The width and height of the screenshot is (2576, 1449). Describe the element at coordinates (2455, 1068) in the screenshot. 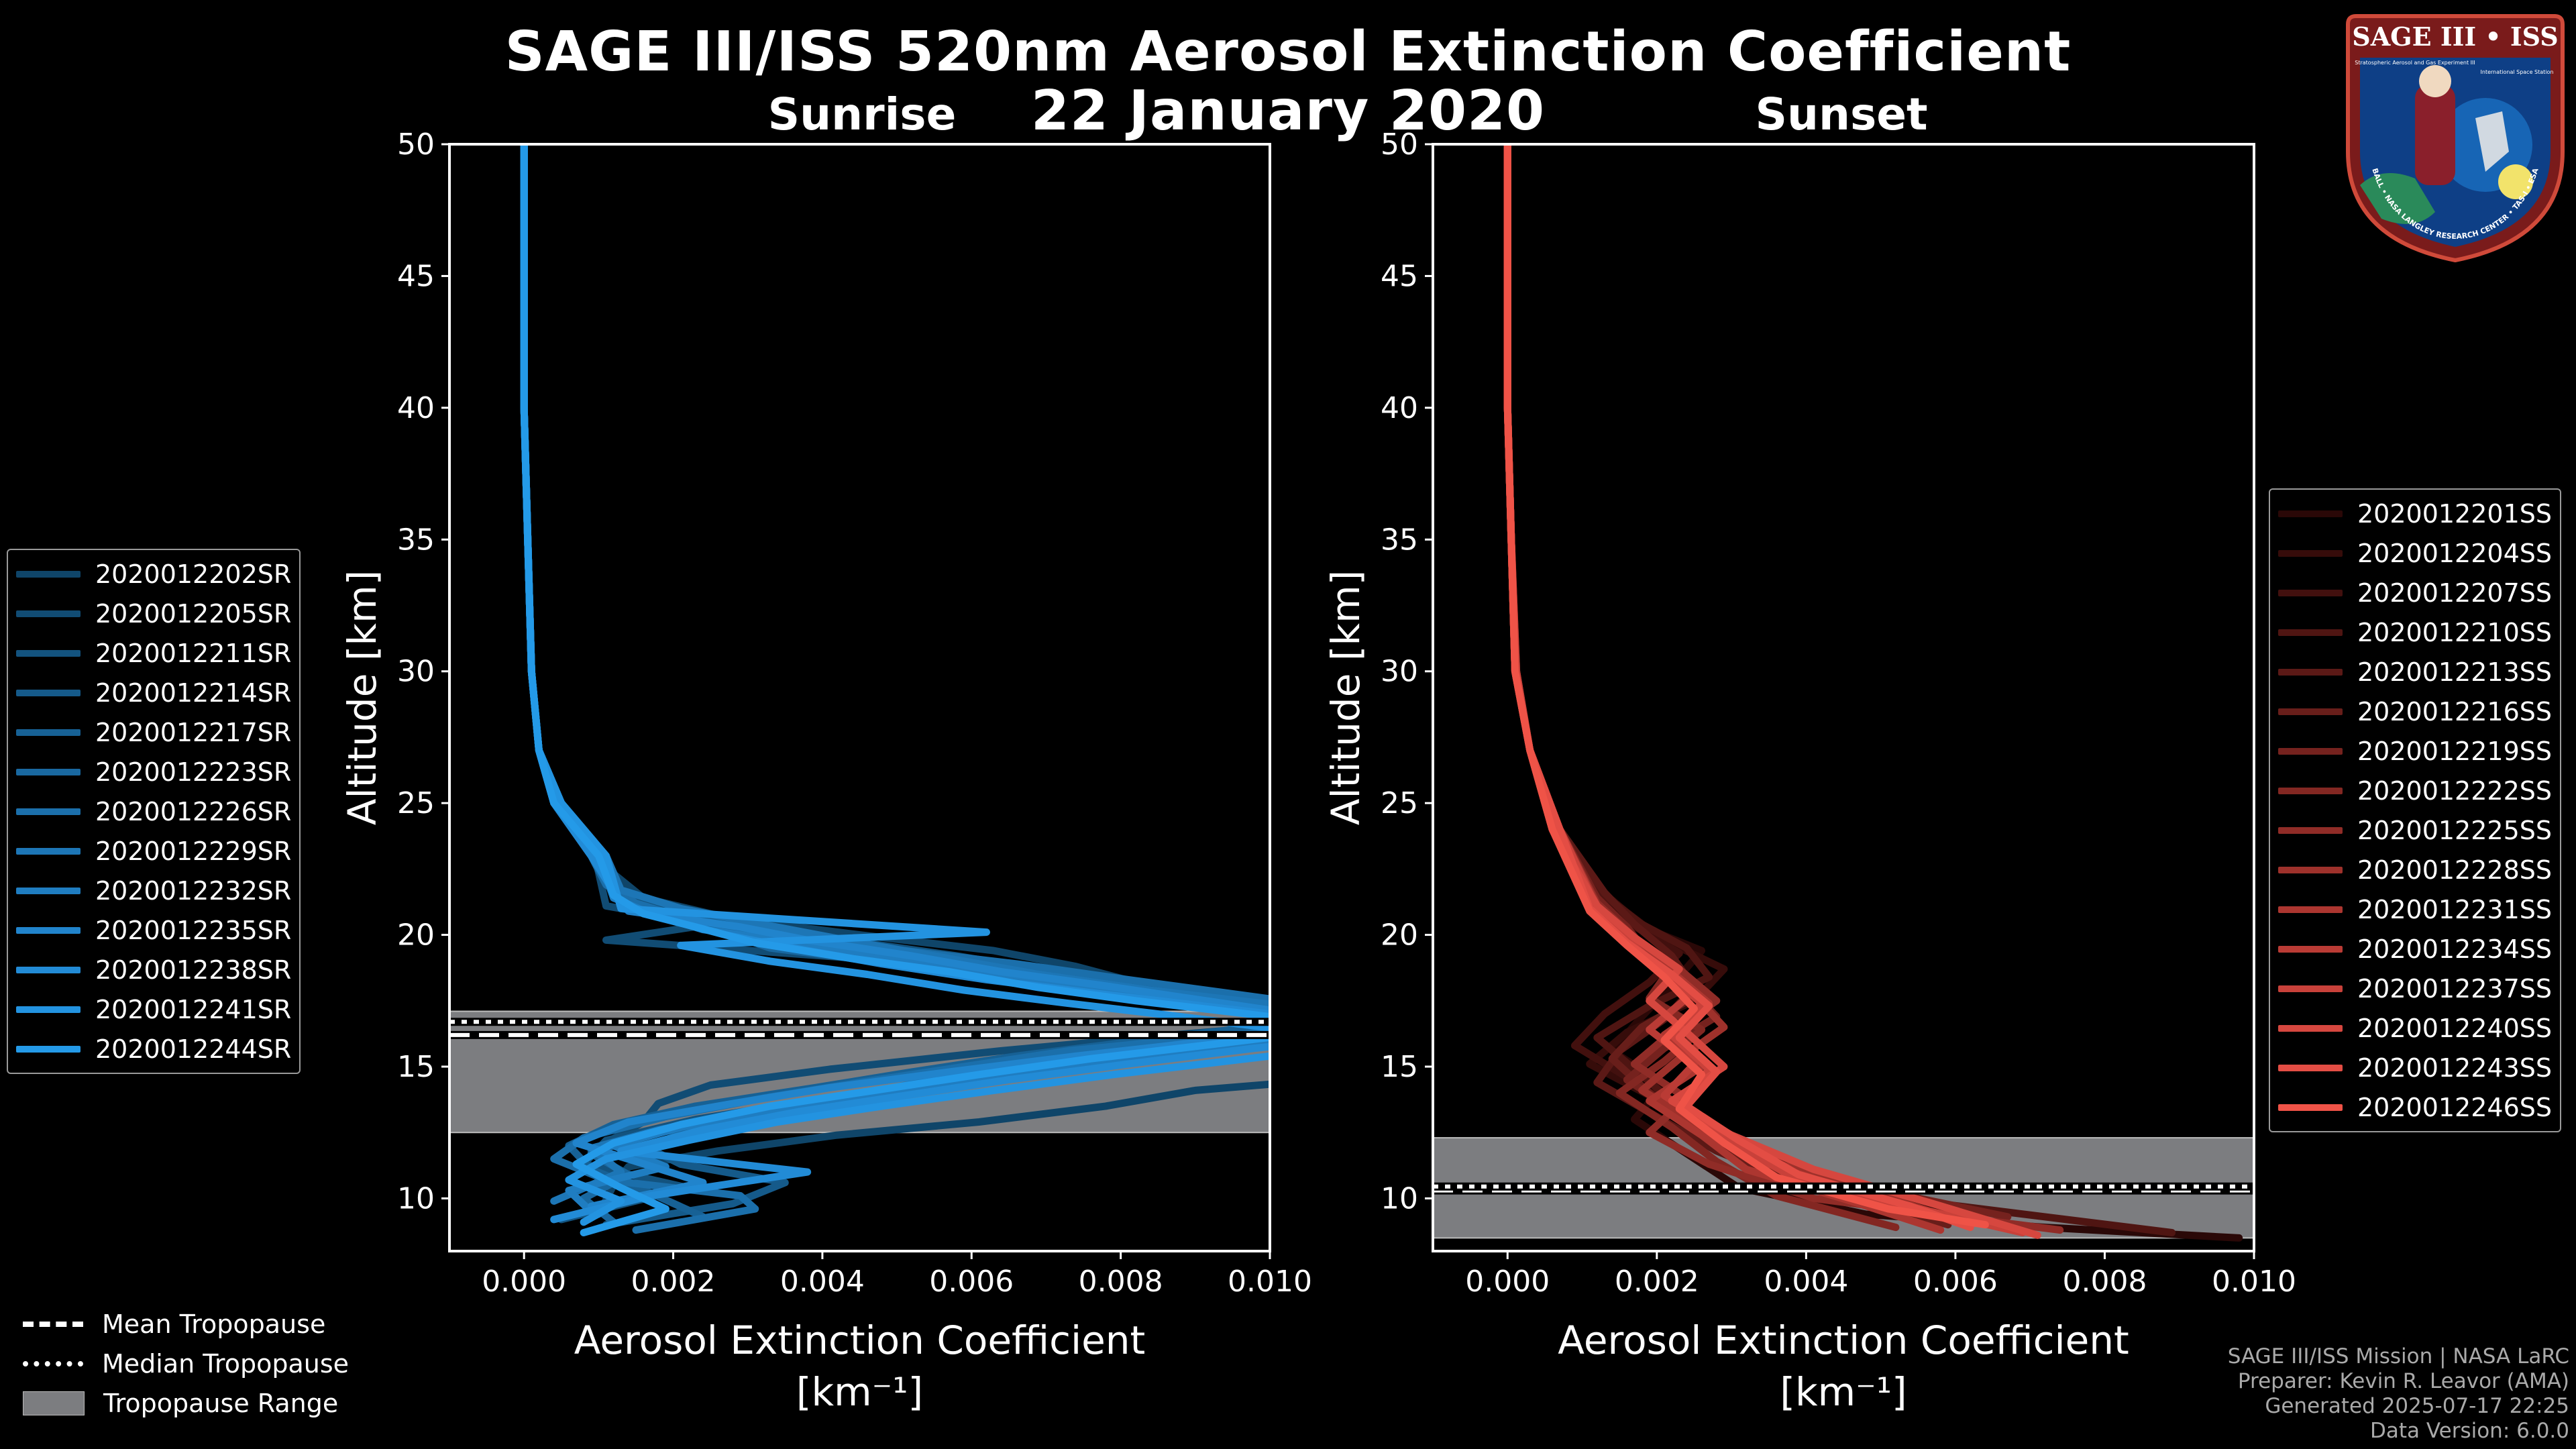

I see `sunset-legend-label: 2020012243SS` at that location.